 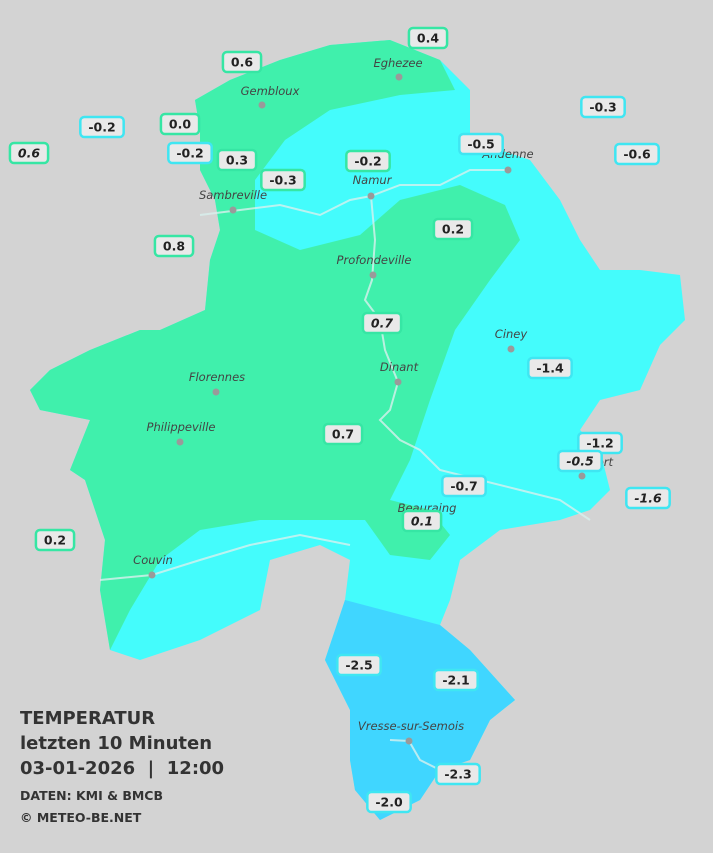 I want to click on station-value: -2.1, so click(x=455, y=680).